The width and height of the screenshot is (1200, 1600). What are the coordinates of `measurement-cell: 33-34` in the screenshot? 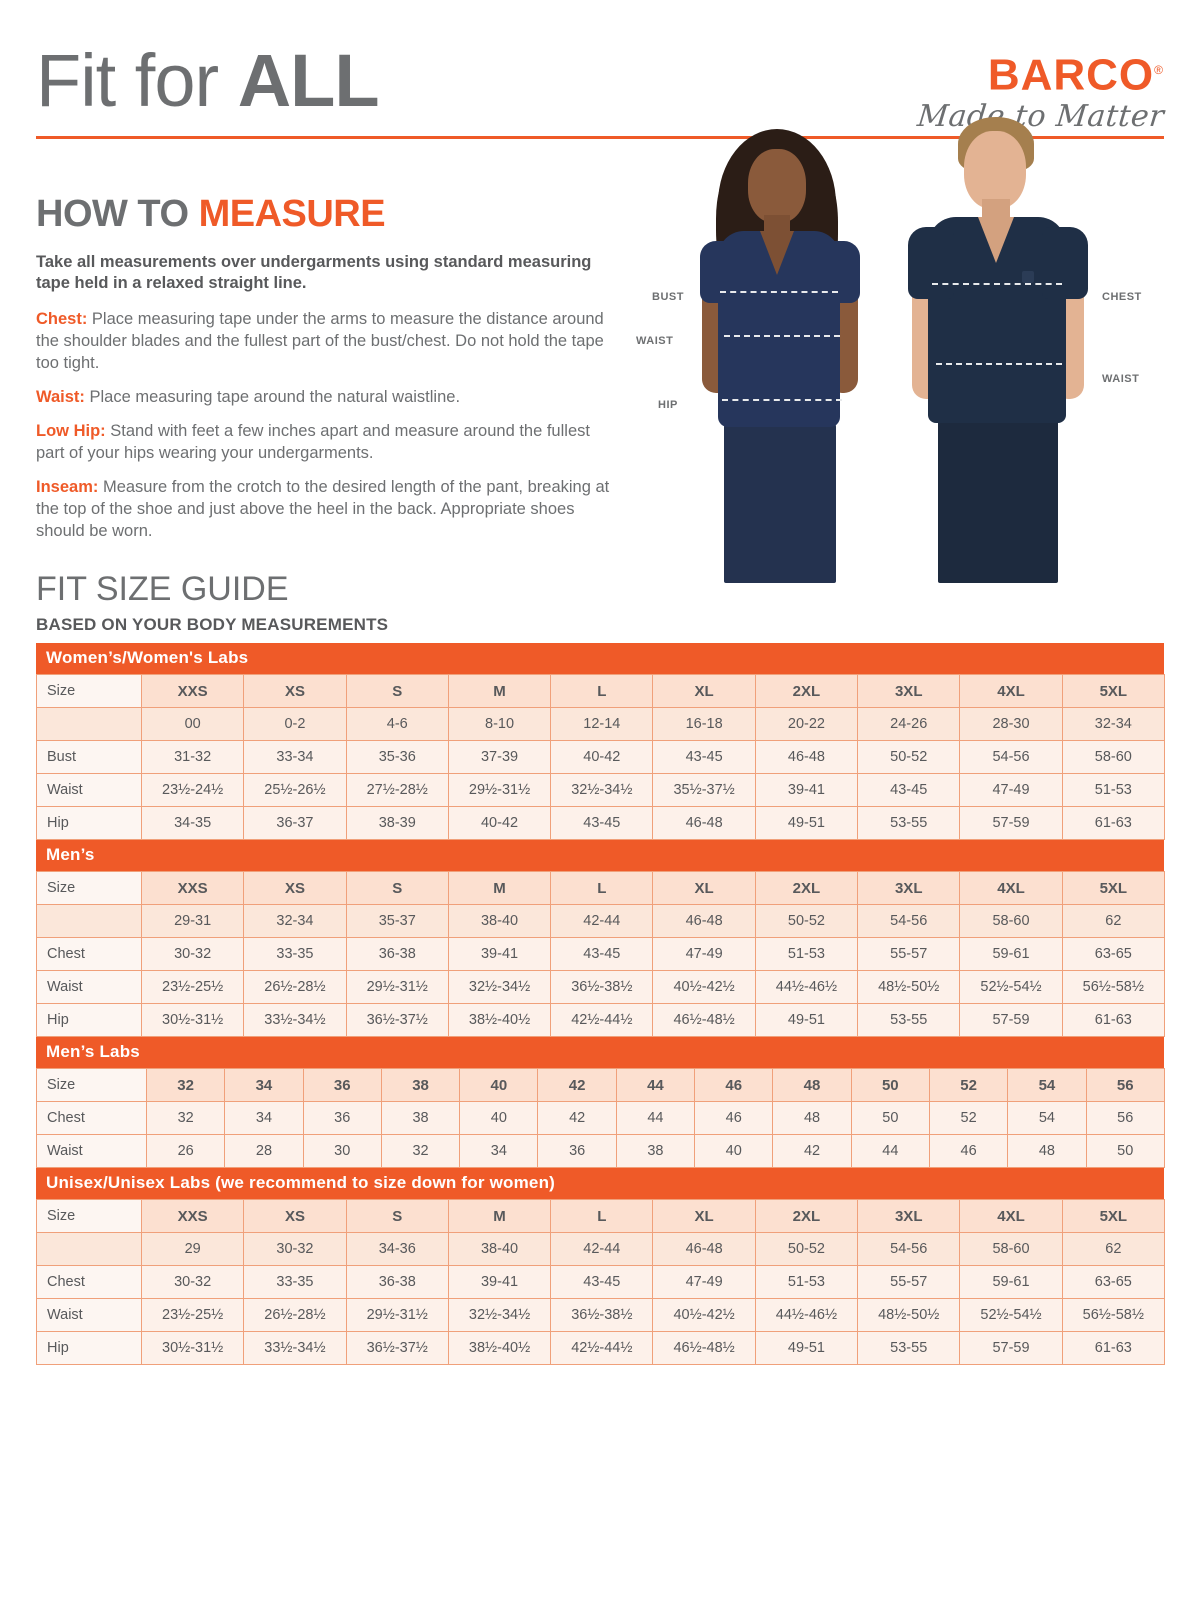 It's located at (295, 757).